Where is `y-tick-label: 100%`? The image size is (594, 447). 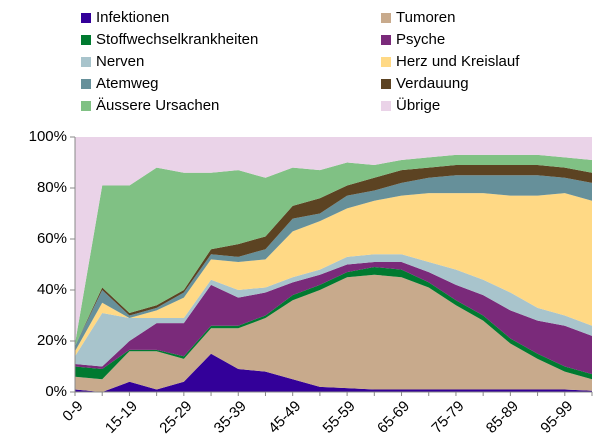
y-tick-label: 100% is located at coordinates (48, 136).